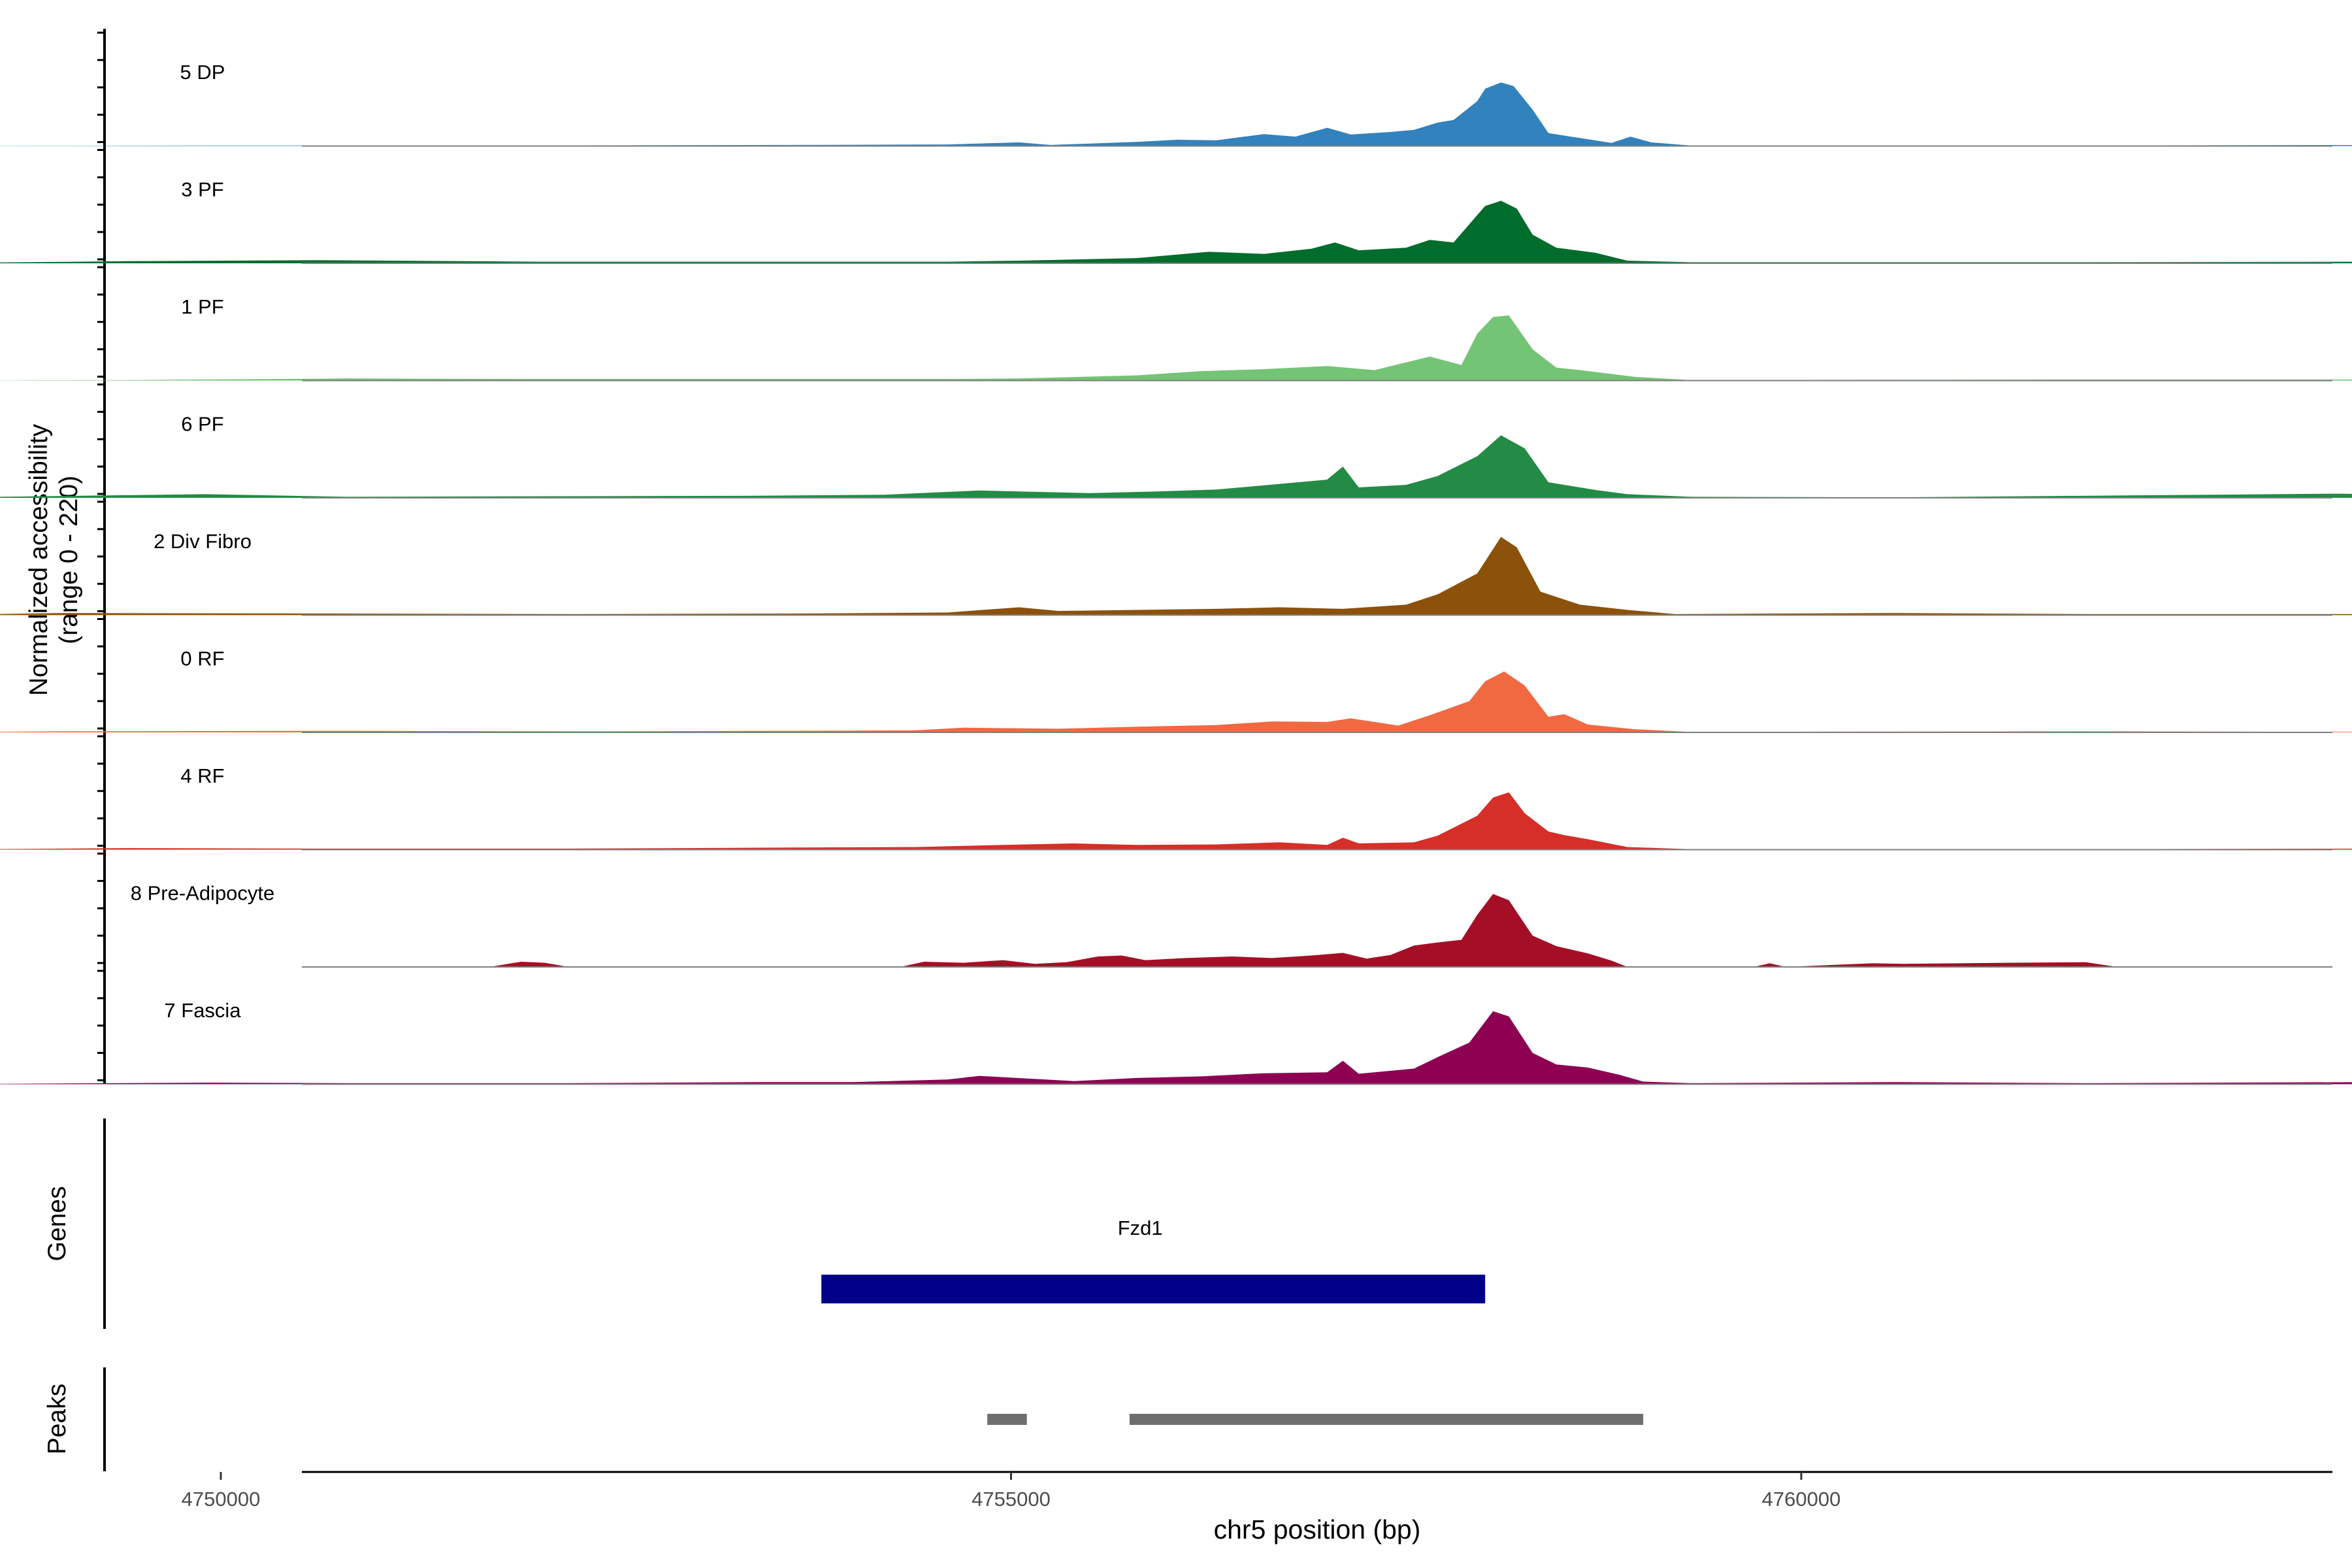 This screenshot has height=1568, width=2352. Describe the element at coordinates (1176, 807) in the screenshot. I see `coverage-track: 4 RF` at that location.